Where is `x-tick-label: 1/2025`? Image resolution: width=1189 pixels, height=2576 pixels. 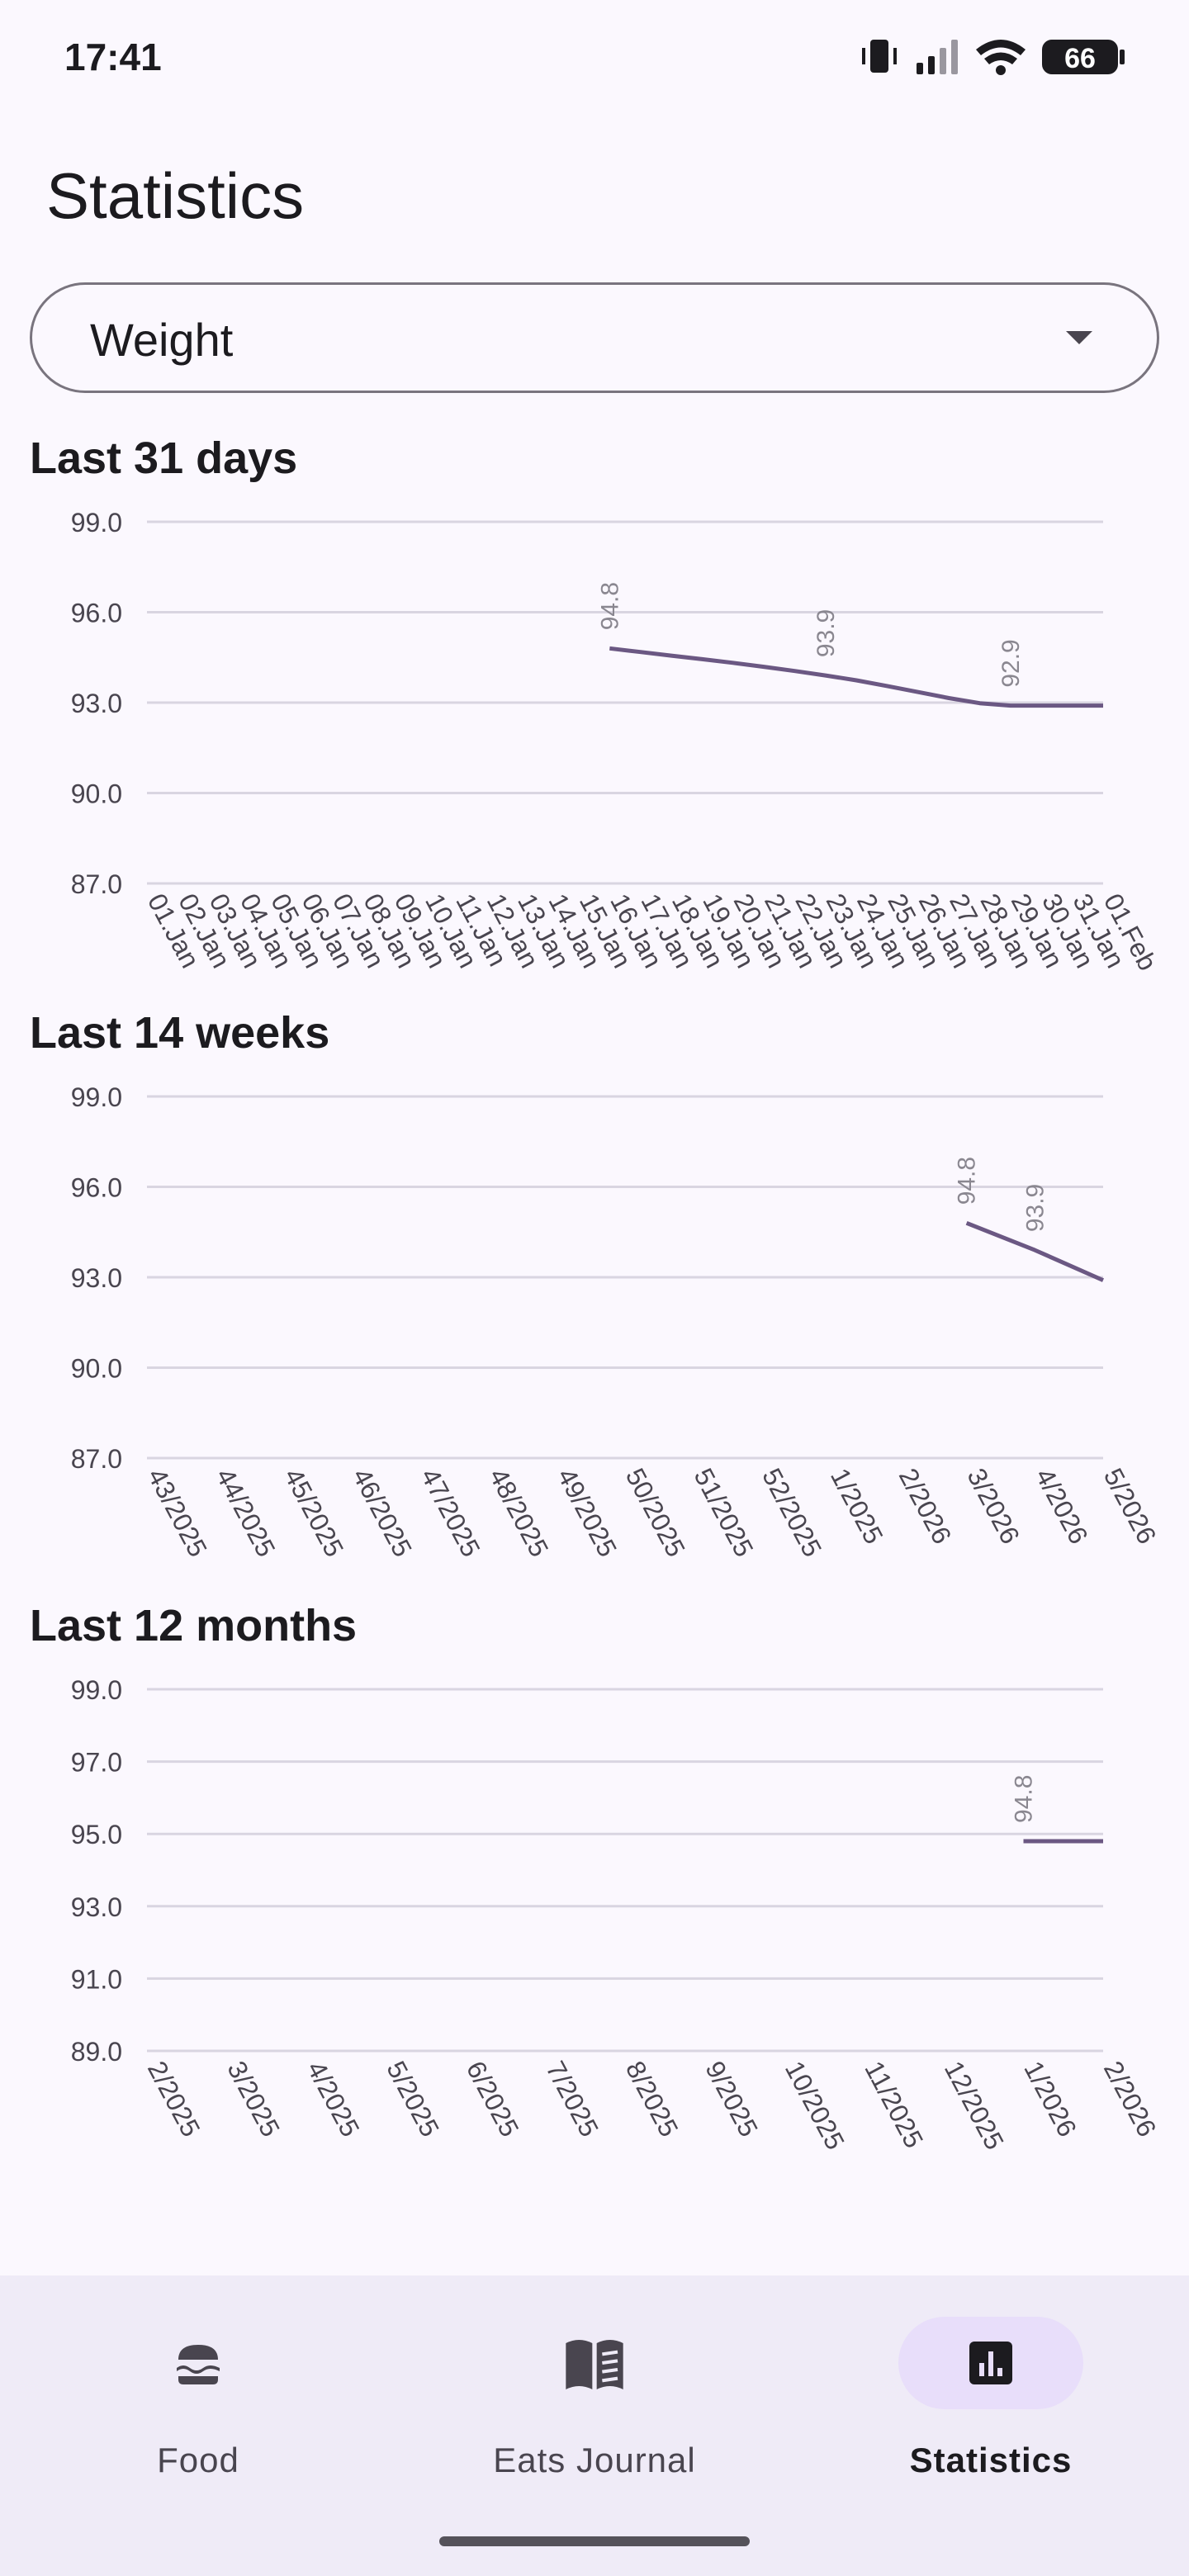 x-tick-label: 1/2025 is located at coordinates (857, 1505).